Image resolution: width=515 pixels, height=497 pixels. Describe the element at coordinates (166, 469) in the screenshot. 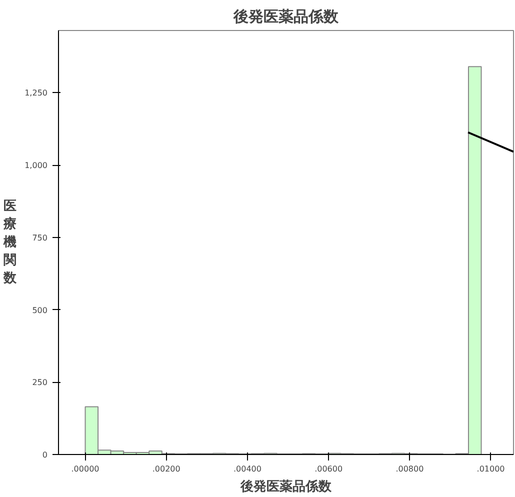

I see `x-tick-label: .00200` at that location.